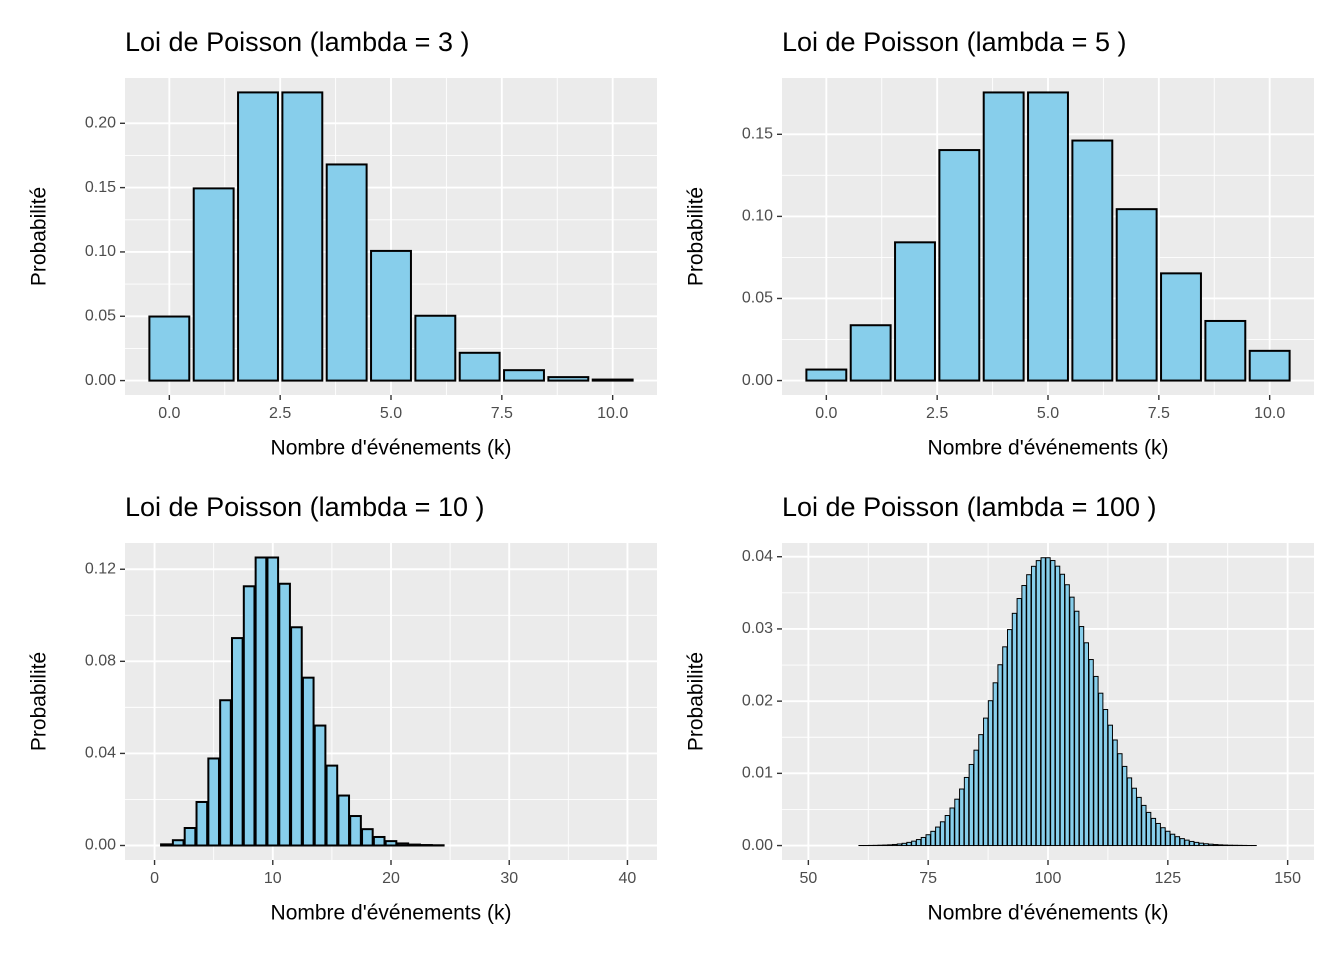 This screenshot has width=1344, height=960. Describe the element at coordinates (954, 42) in the screenshot. I see `chart-title: Loi de Poisson (lambda = 5 )` at that location.